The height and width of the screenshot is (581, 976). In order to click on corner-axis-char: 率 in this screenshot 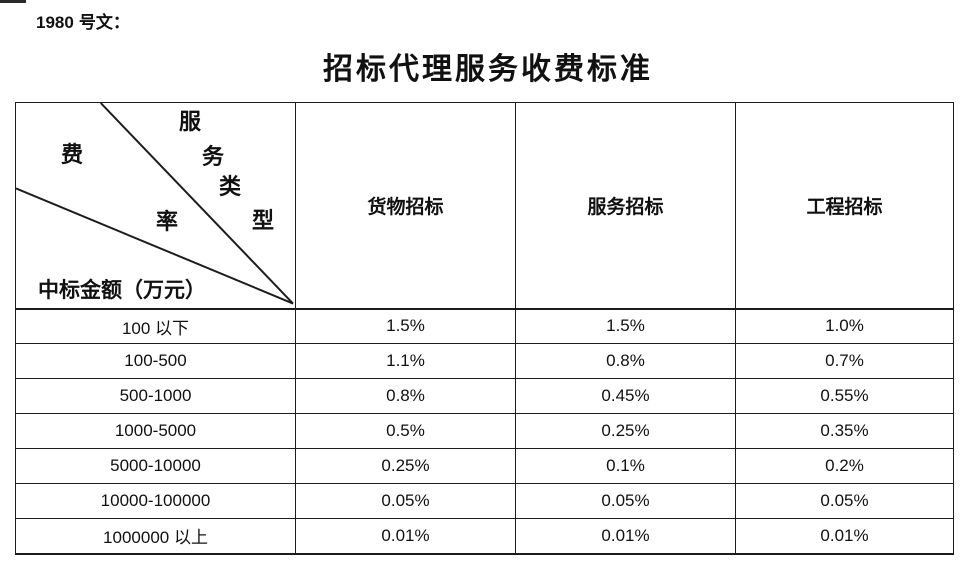, I will do `click(167, 221)`.